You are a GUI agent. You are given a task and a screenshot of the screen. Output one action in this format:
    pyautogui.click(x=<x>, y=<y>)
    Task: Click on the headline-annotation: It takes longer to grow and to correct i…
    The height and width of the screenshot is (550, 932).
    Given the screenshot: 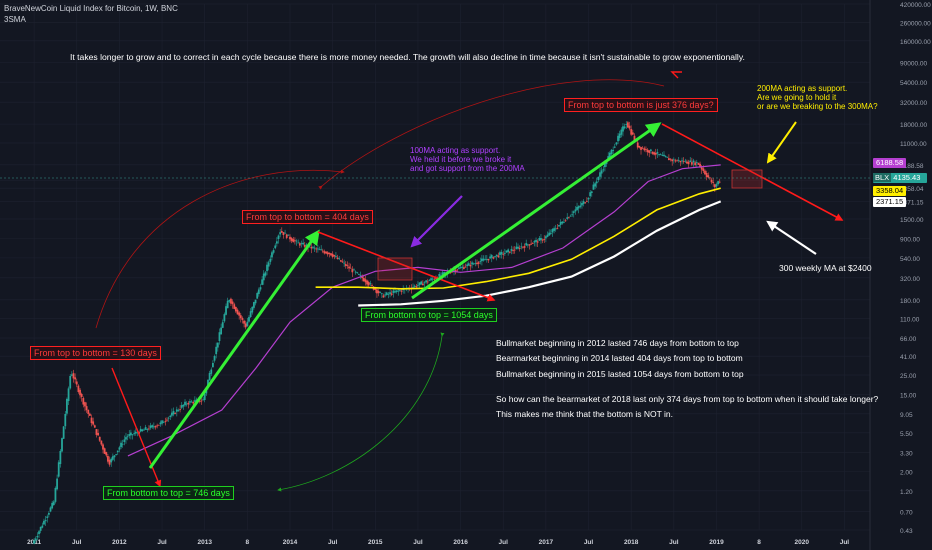 What is the action you would take?
    pyautogui.click(x=407, y=57)
    